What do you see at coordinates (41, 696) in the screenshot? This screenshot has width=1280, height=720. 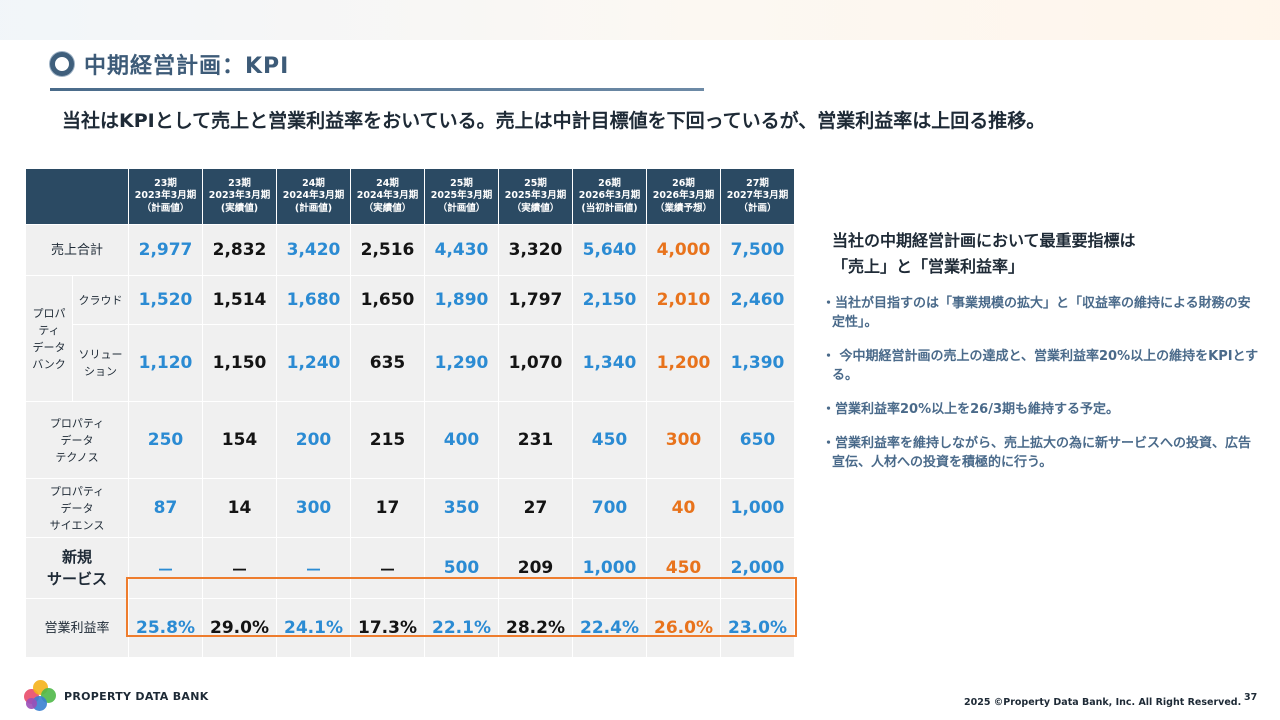 I see `company-logo-icon` at bounding box center [41, 696].